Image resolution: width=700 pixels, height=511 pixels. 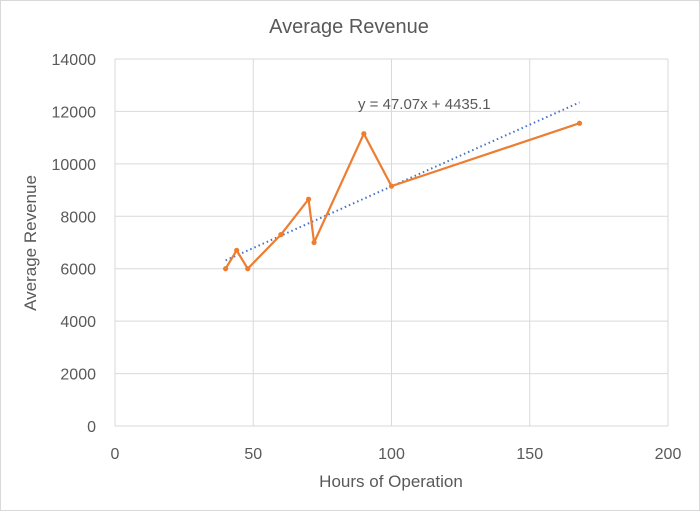 I want to click on y-tick-label: 6000, so click(x=78, y=270).